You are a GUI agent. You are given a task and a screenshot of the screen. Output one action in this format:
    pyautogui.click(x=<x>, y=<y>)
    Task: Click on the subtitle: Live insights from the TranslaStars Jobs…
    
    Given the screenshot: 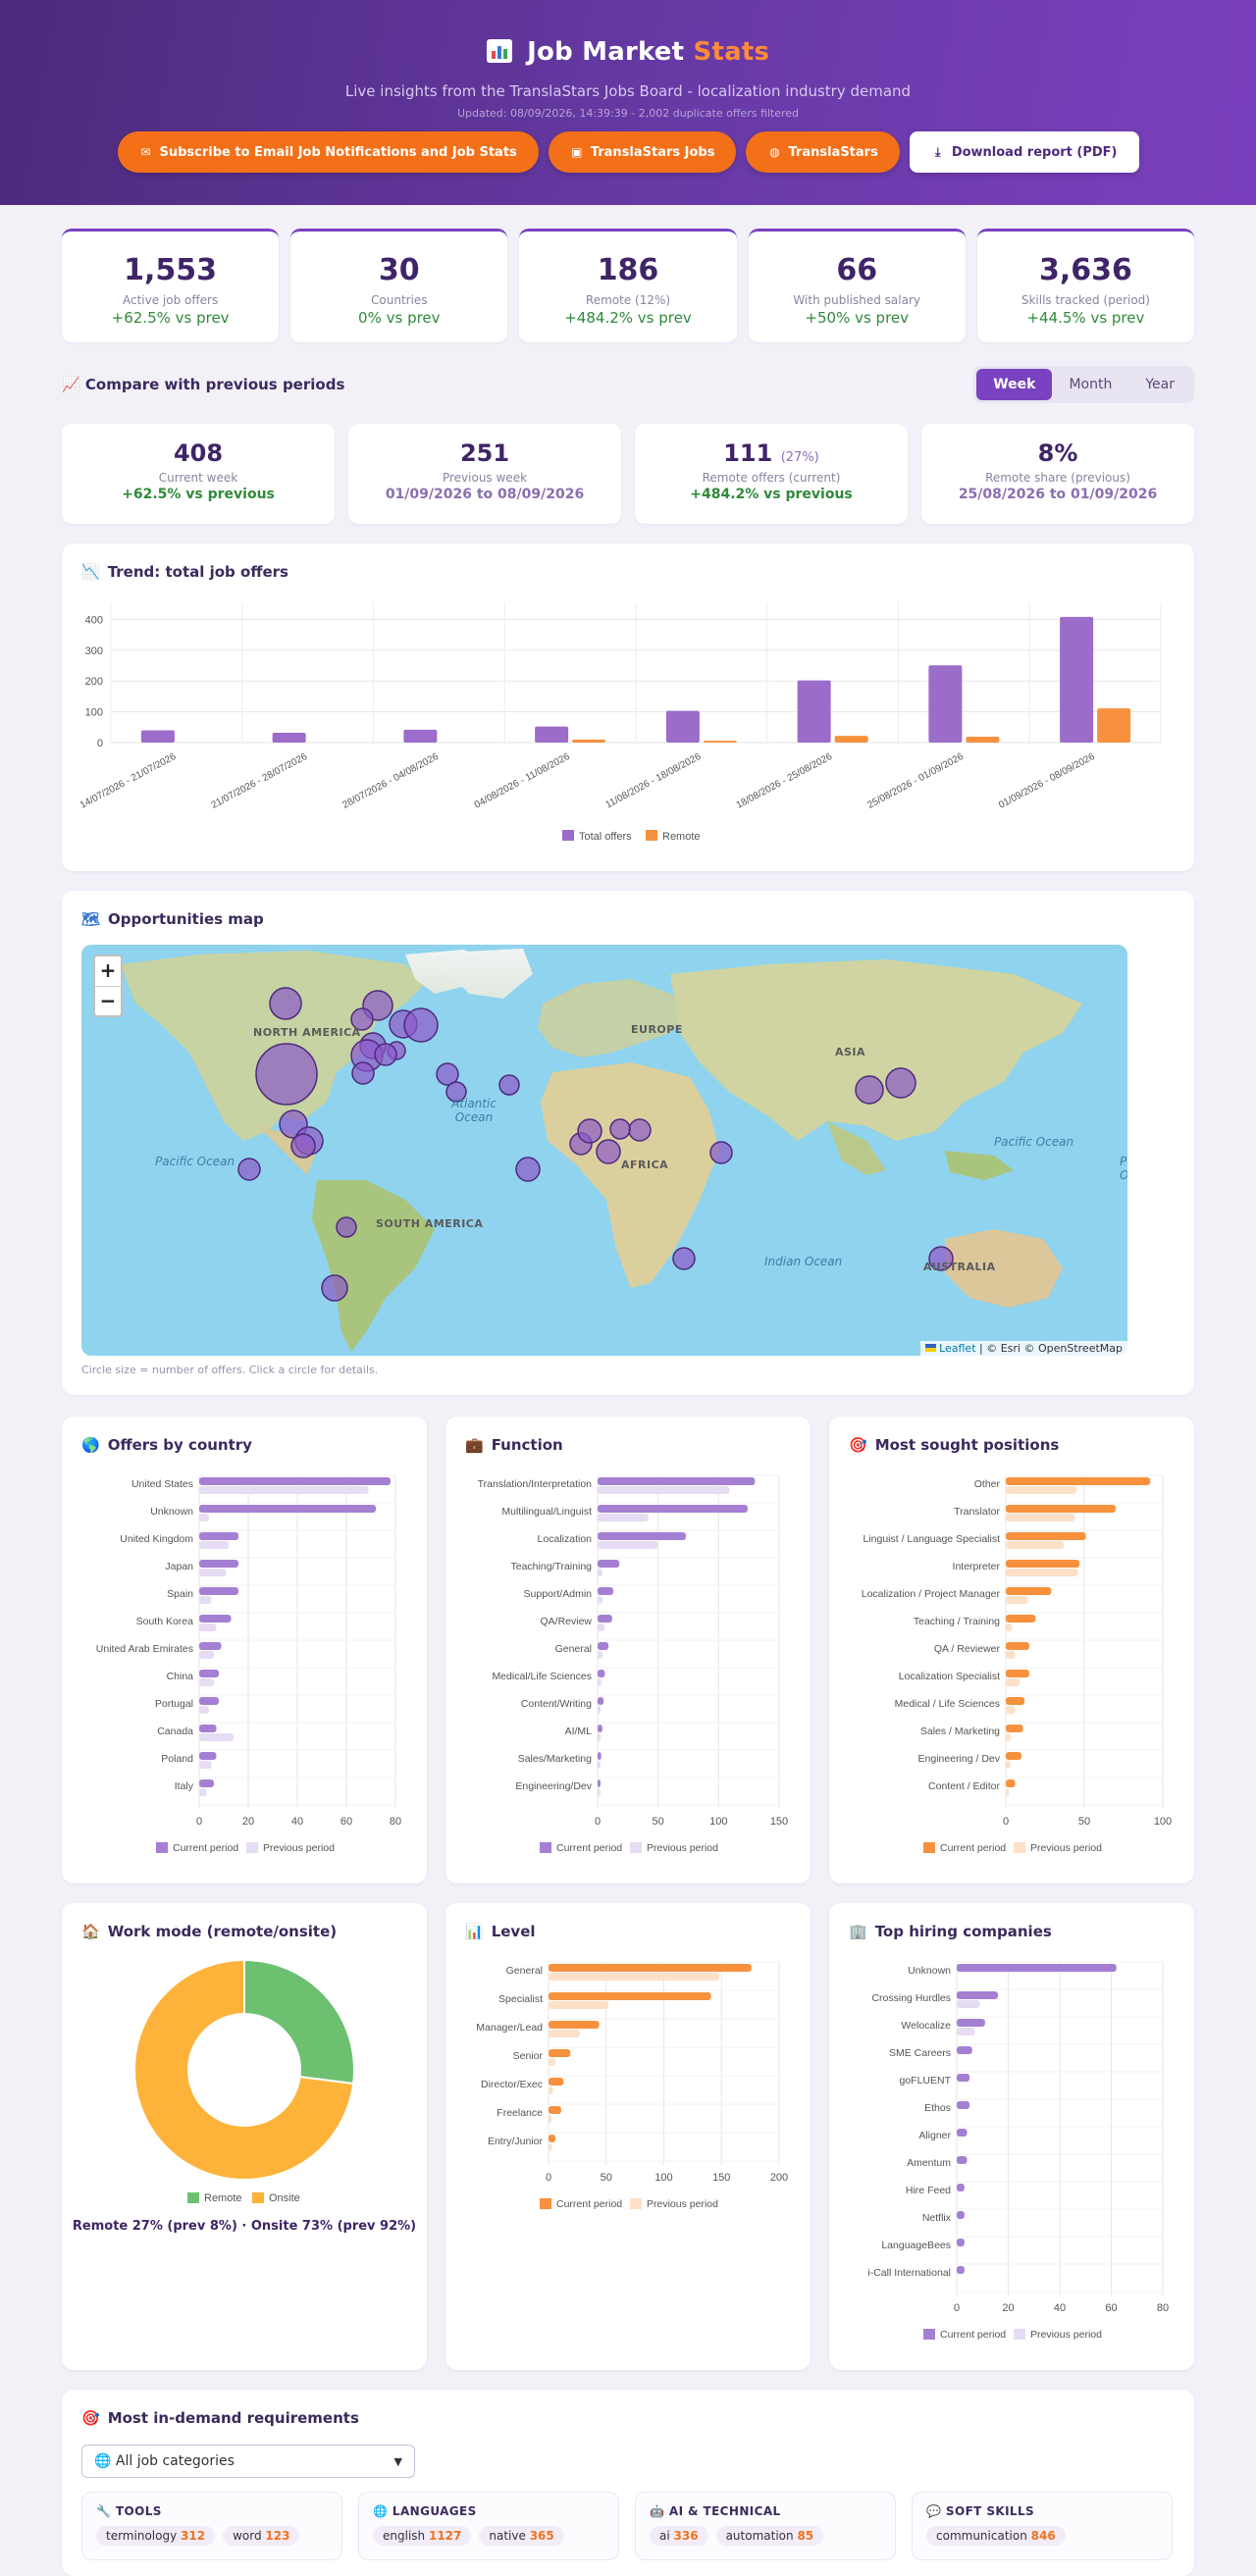 What is the action you would take?
    pyautogui.click(x=628, y=91)
    